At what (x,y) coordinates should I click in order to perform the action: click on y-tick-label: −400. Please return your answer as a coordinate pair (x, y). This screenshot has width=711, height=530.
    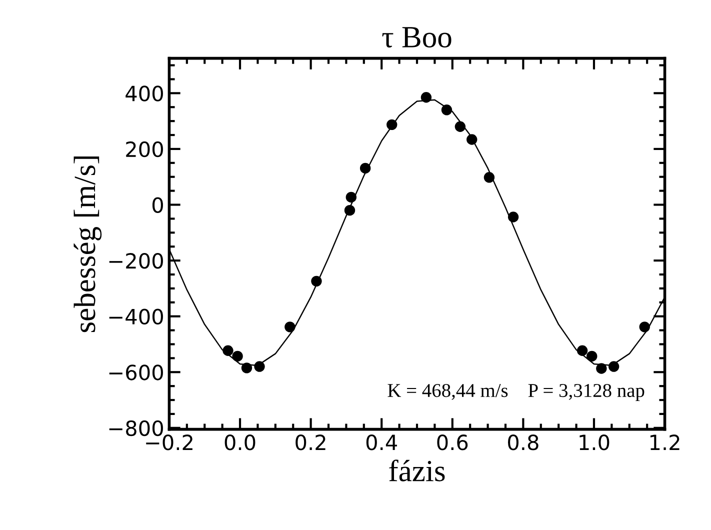
    Looking at the image, I should click on (136, 316).